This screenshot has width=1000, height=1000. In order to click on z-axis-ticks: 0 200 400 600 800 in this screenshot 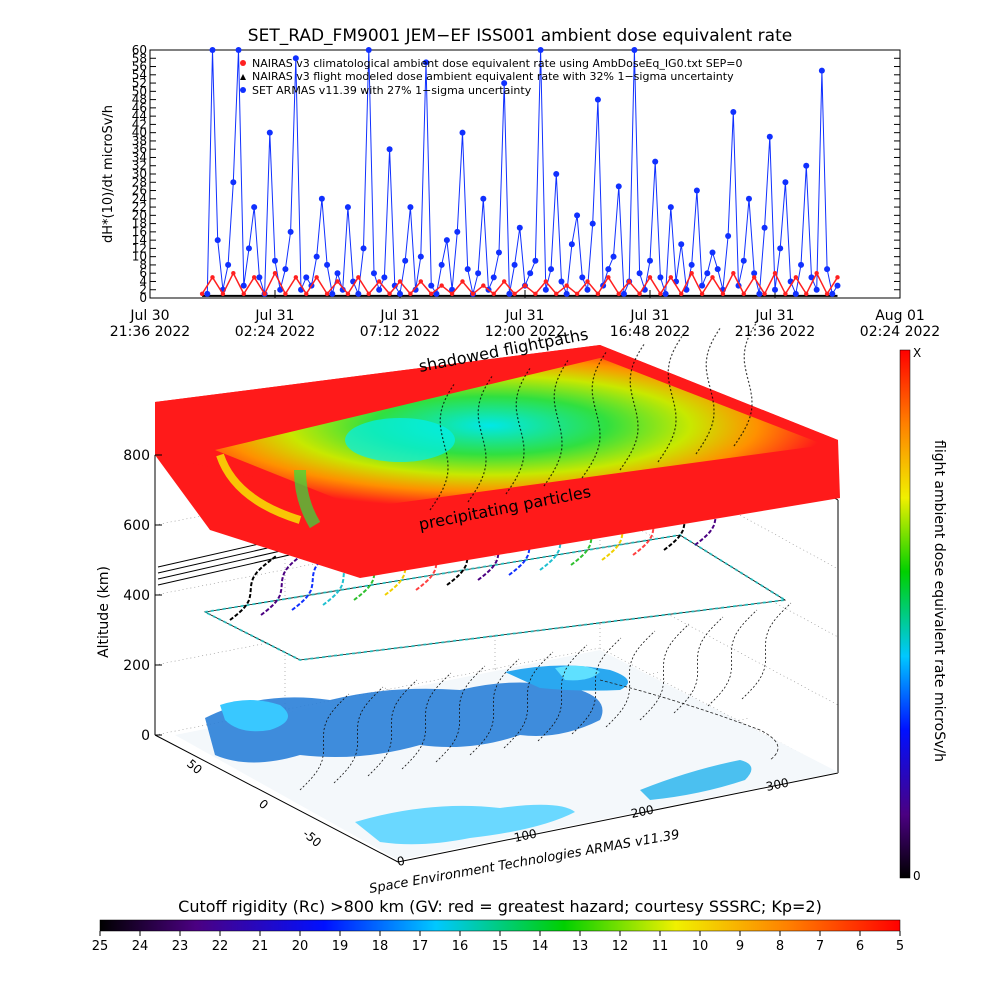, I will do `click(142, 596)`.